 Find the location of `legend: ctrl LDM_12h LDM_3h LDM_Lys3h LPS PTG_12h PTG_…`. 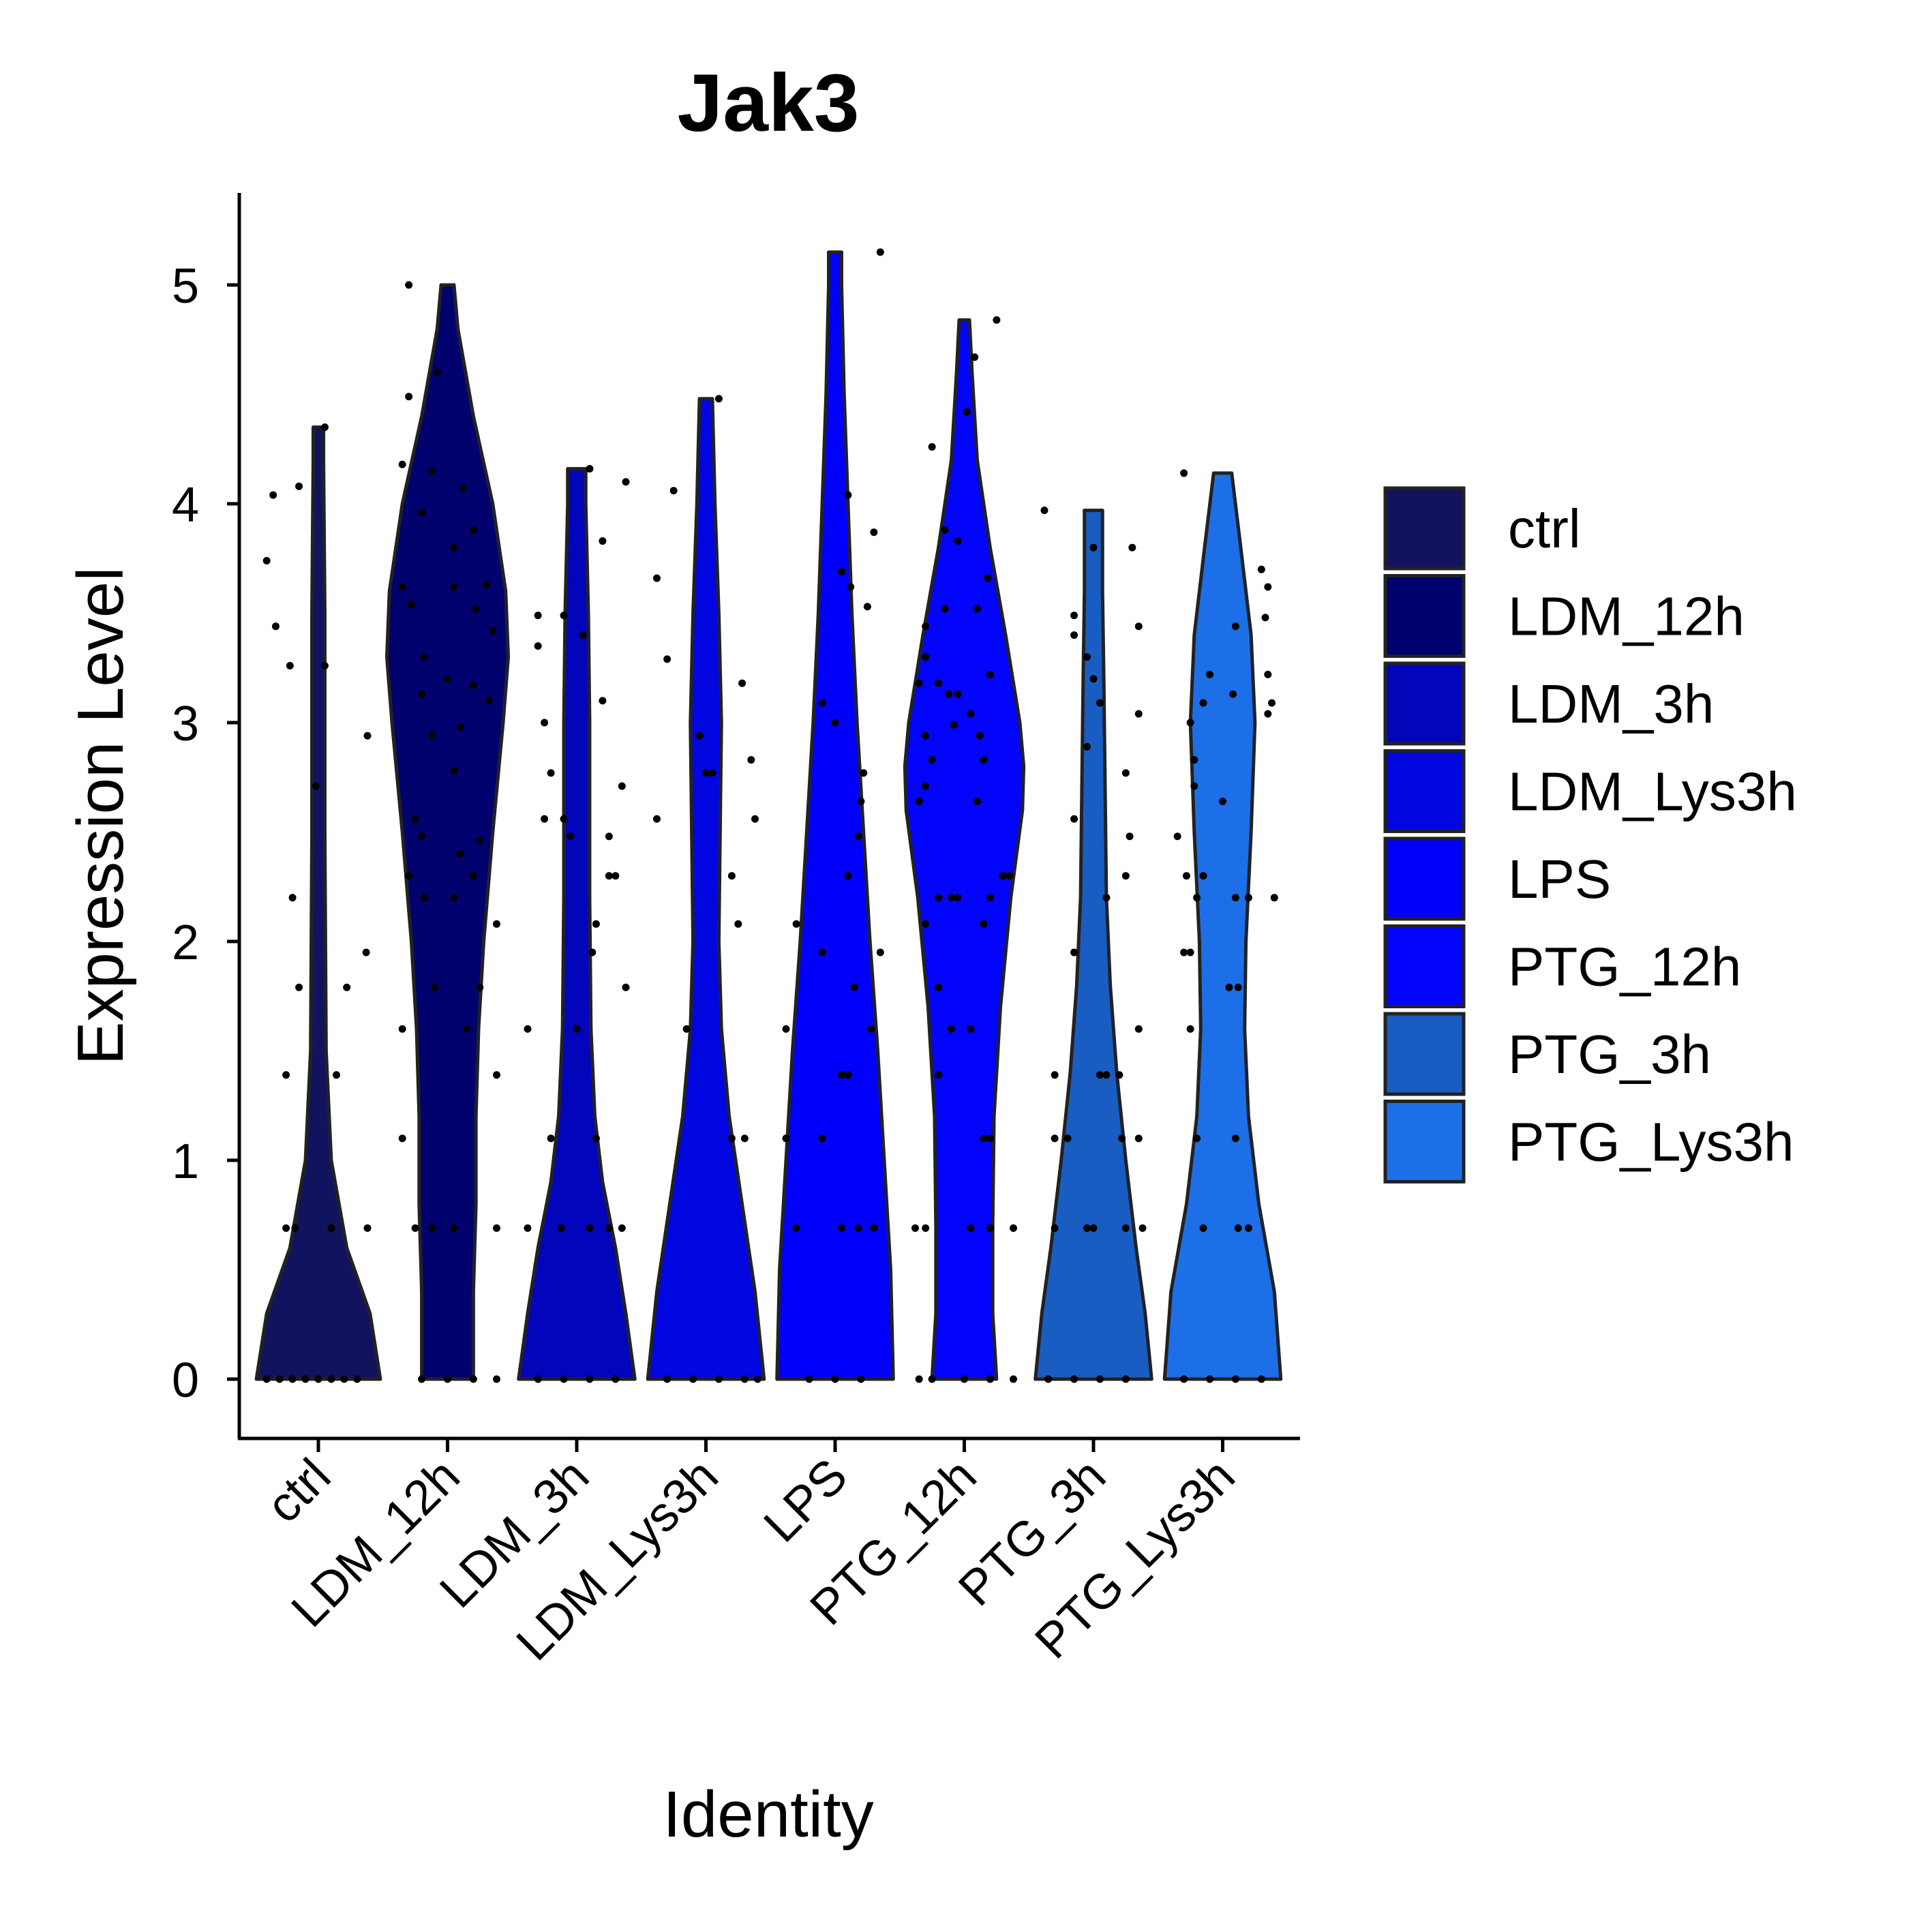

legend: ctrl LDM_12h LDM_3h LDM_Lys3h LPS PTG_12h PTG_… is located at coordinates (1590, 835).